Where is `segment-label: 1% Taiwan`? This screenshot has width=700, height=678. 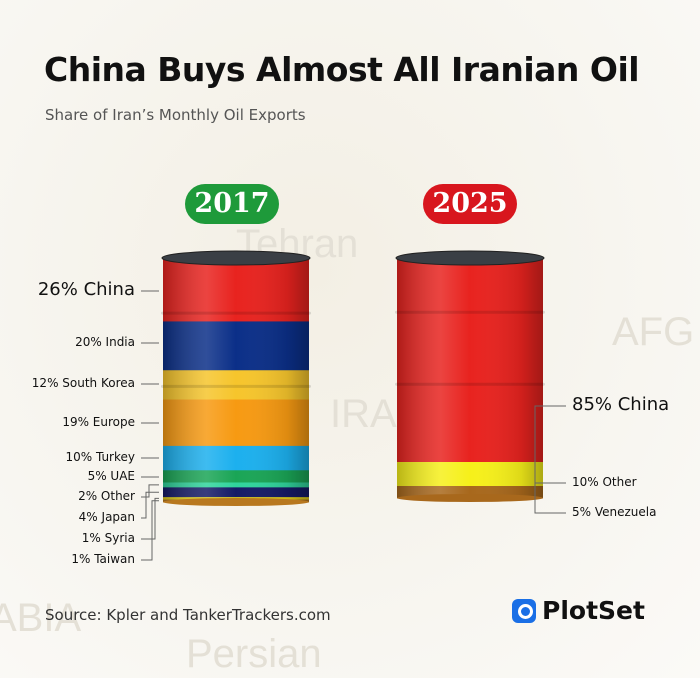
segment-label: 1% Taiwan is located at coordinates (103, 559).